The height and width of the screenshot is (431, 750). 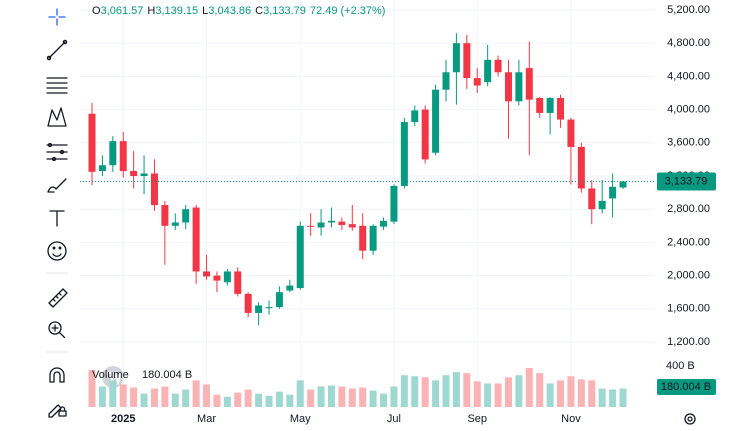 I want to click on y-tick-label: 2,000.00, so click(x=688, y=276).